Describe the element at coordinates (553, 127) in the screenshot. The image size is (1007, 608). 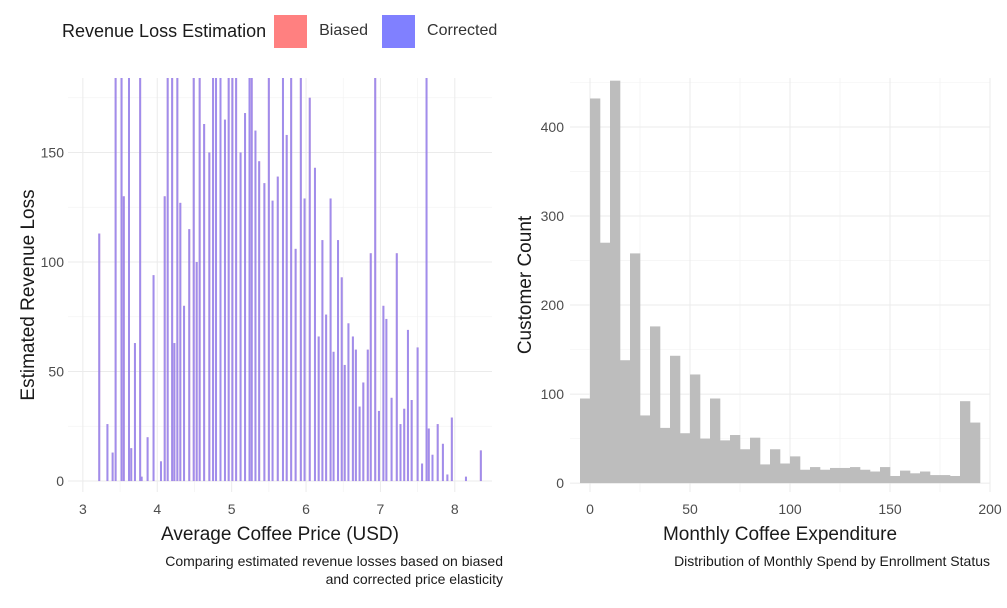
I see `y-tick-label: 400` at that location.